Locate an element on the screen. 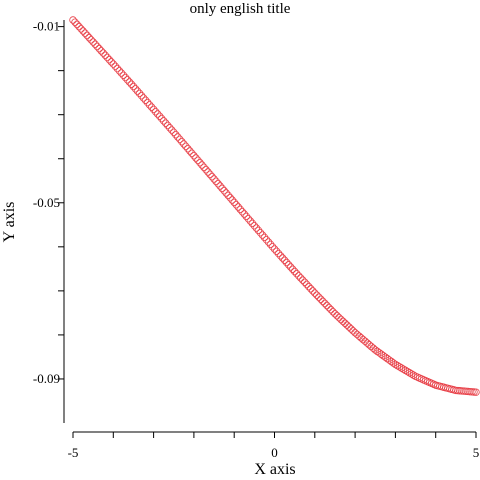 This screenshot has height=480, width=480. x-tick-label: 5 is located at coordinates (476, 452).